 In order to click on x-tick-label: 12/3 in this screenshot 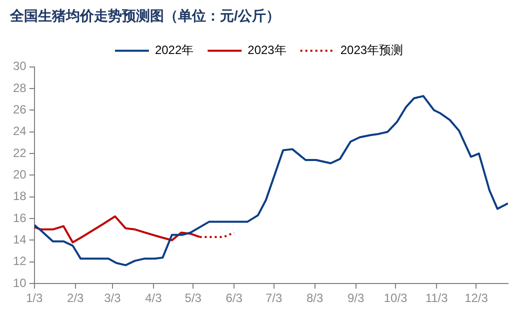, I will do `click(476, 298)`.